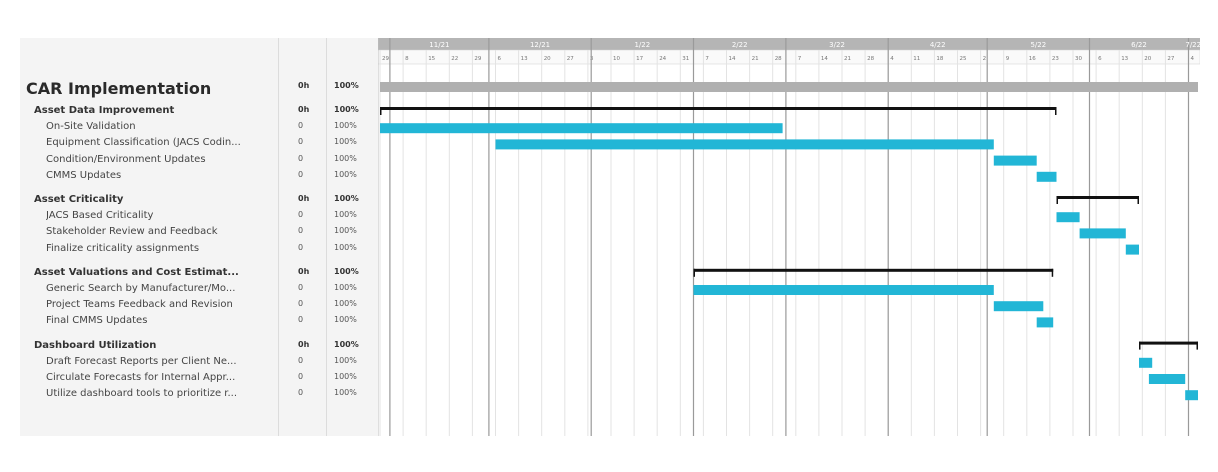  What do you see at coordinates (985, 59) in the screenshot?
I see `day-tick-label: 2` at bounding box center [985, 59].